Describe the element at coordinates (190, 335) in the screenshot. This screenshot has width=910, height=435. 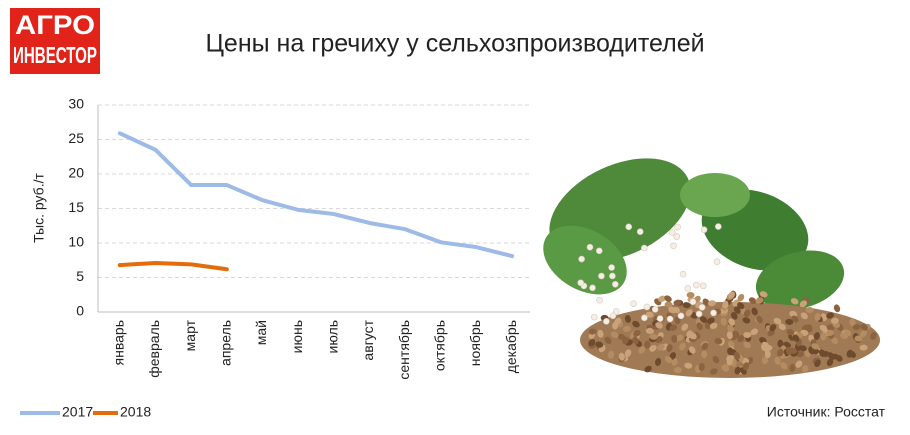
I see `x-tick-label: март` at that location.